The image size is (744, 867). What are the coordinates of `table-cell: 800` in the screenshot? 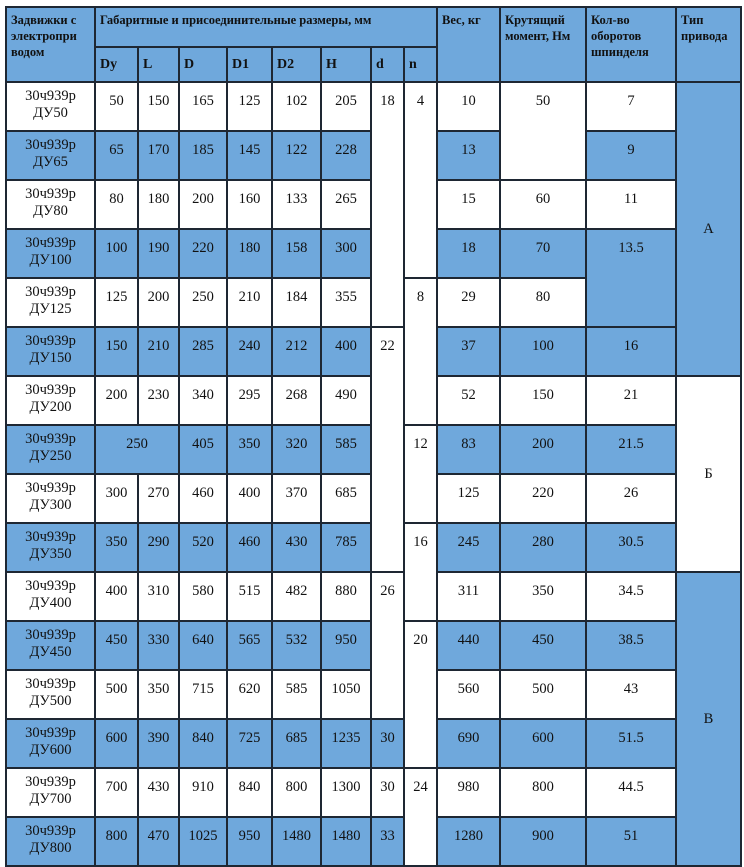 It's located at (296, 792).